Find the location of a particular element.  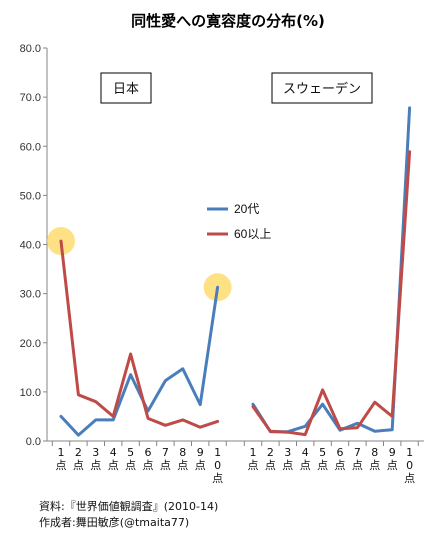

panel-label: 日本 is located at coordinates (126, 89).